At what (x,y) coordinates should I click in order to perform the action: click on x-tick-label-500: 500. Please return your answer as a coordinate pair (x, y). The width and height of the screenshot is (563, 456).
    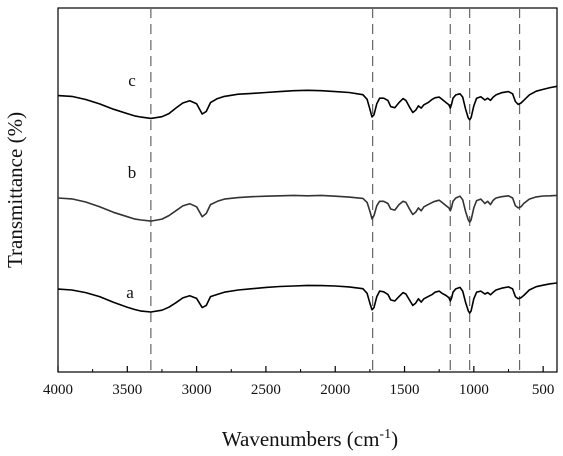
    Looking at the image, I should click on (543, 390).